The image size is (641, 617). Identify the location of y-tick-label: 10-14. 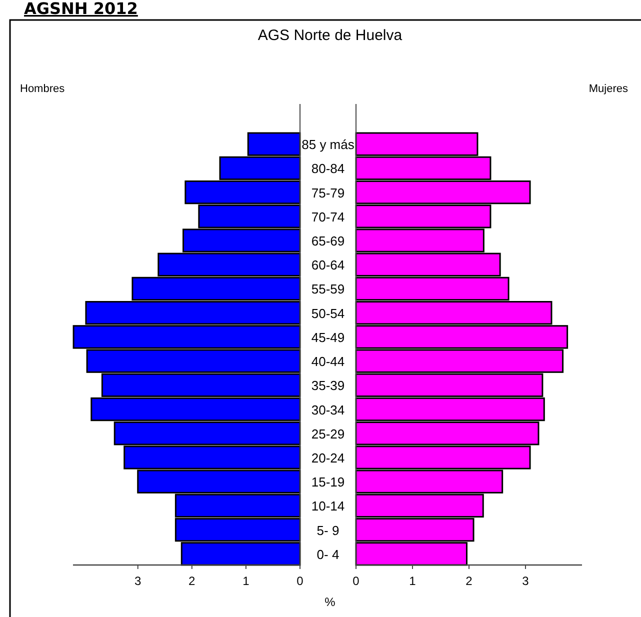
(328, 506).